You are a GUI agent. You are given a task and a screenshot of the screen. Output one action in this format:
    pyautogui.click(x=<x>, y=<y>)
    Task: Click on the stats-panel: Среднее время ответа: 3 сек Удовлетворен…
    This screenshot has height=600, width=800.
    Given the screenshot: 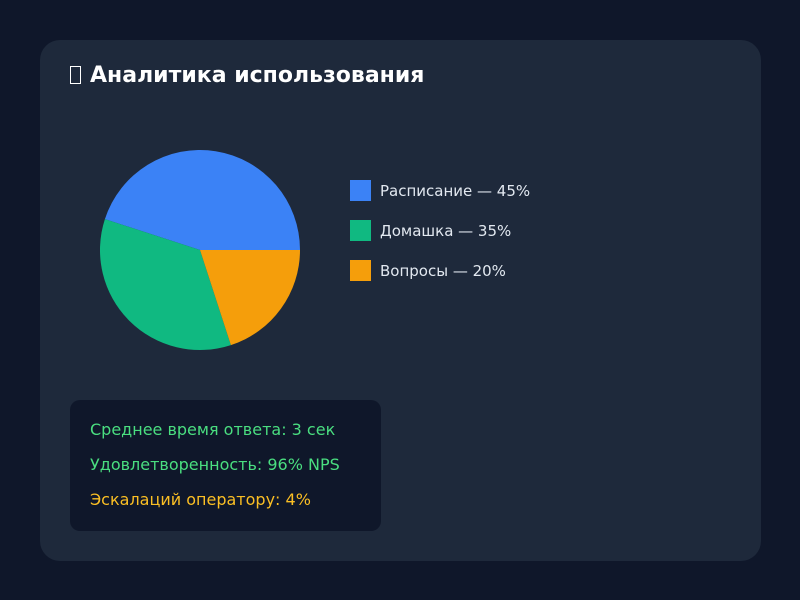 What is the action you would take?
    pyautogui.click(x=225, y=465)
    